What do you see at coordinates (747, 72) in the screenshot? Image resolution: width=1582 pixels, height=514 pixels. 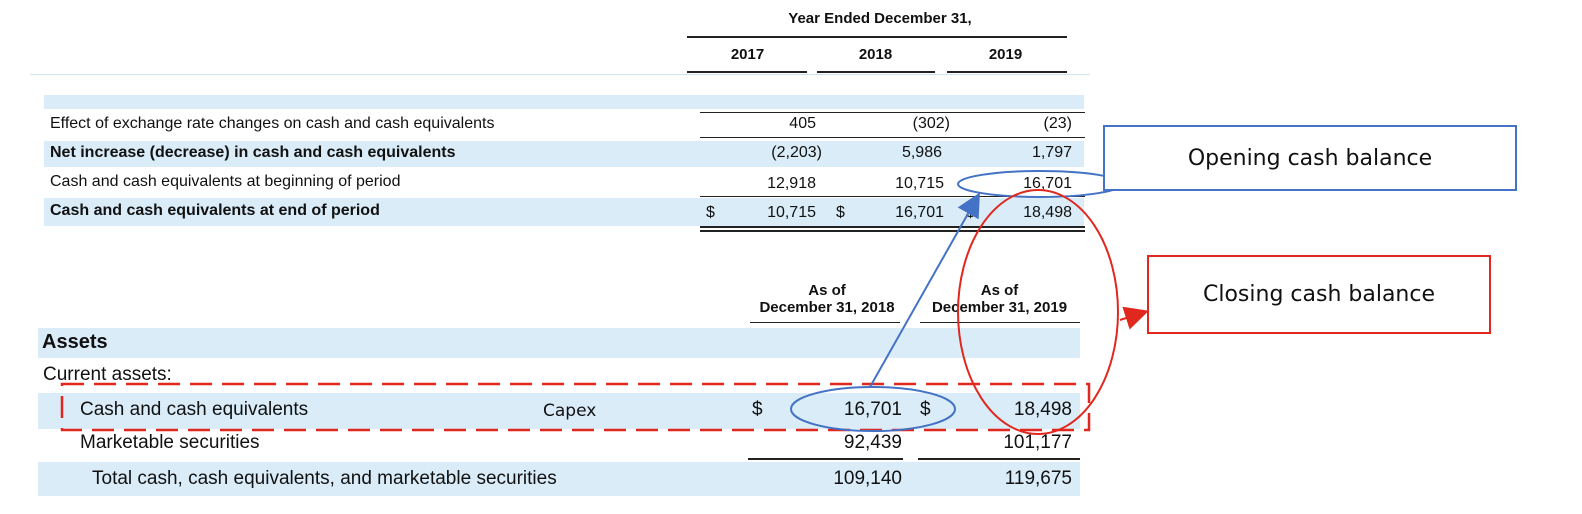 I see `year-rule-2017` at bounding box center [747, 72].